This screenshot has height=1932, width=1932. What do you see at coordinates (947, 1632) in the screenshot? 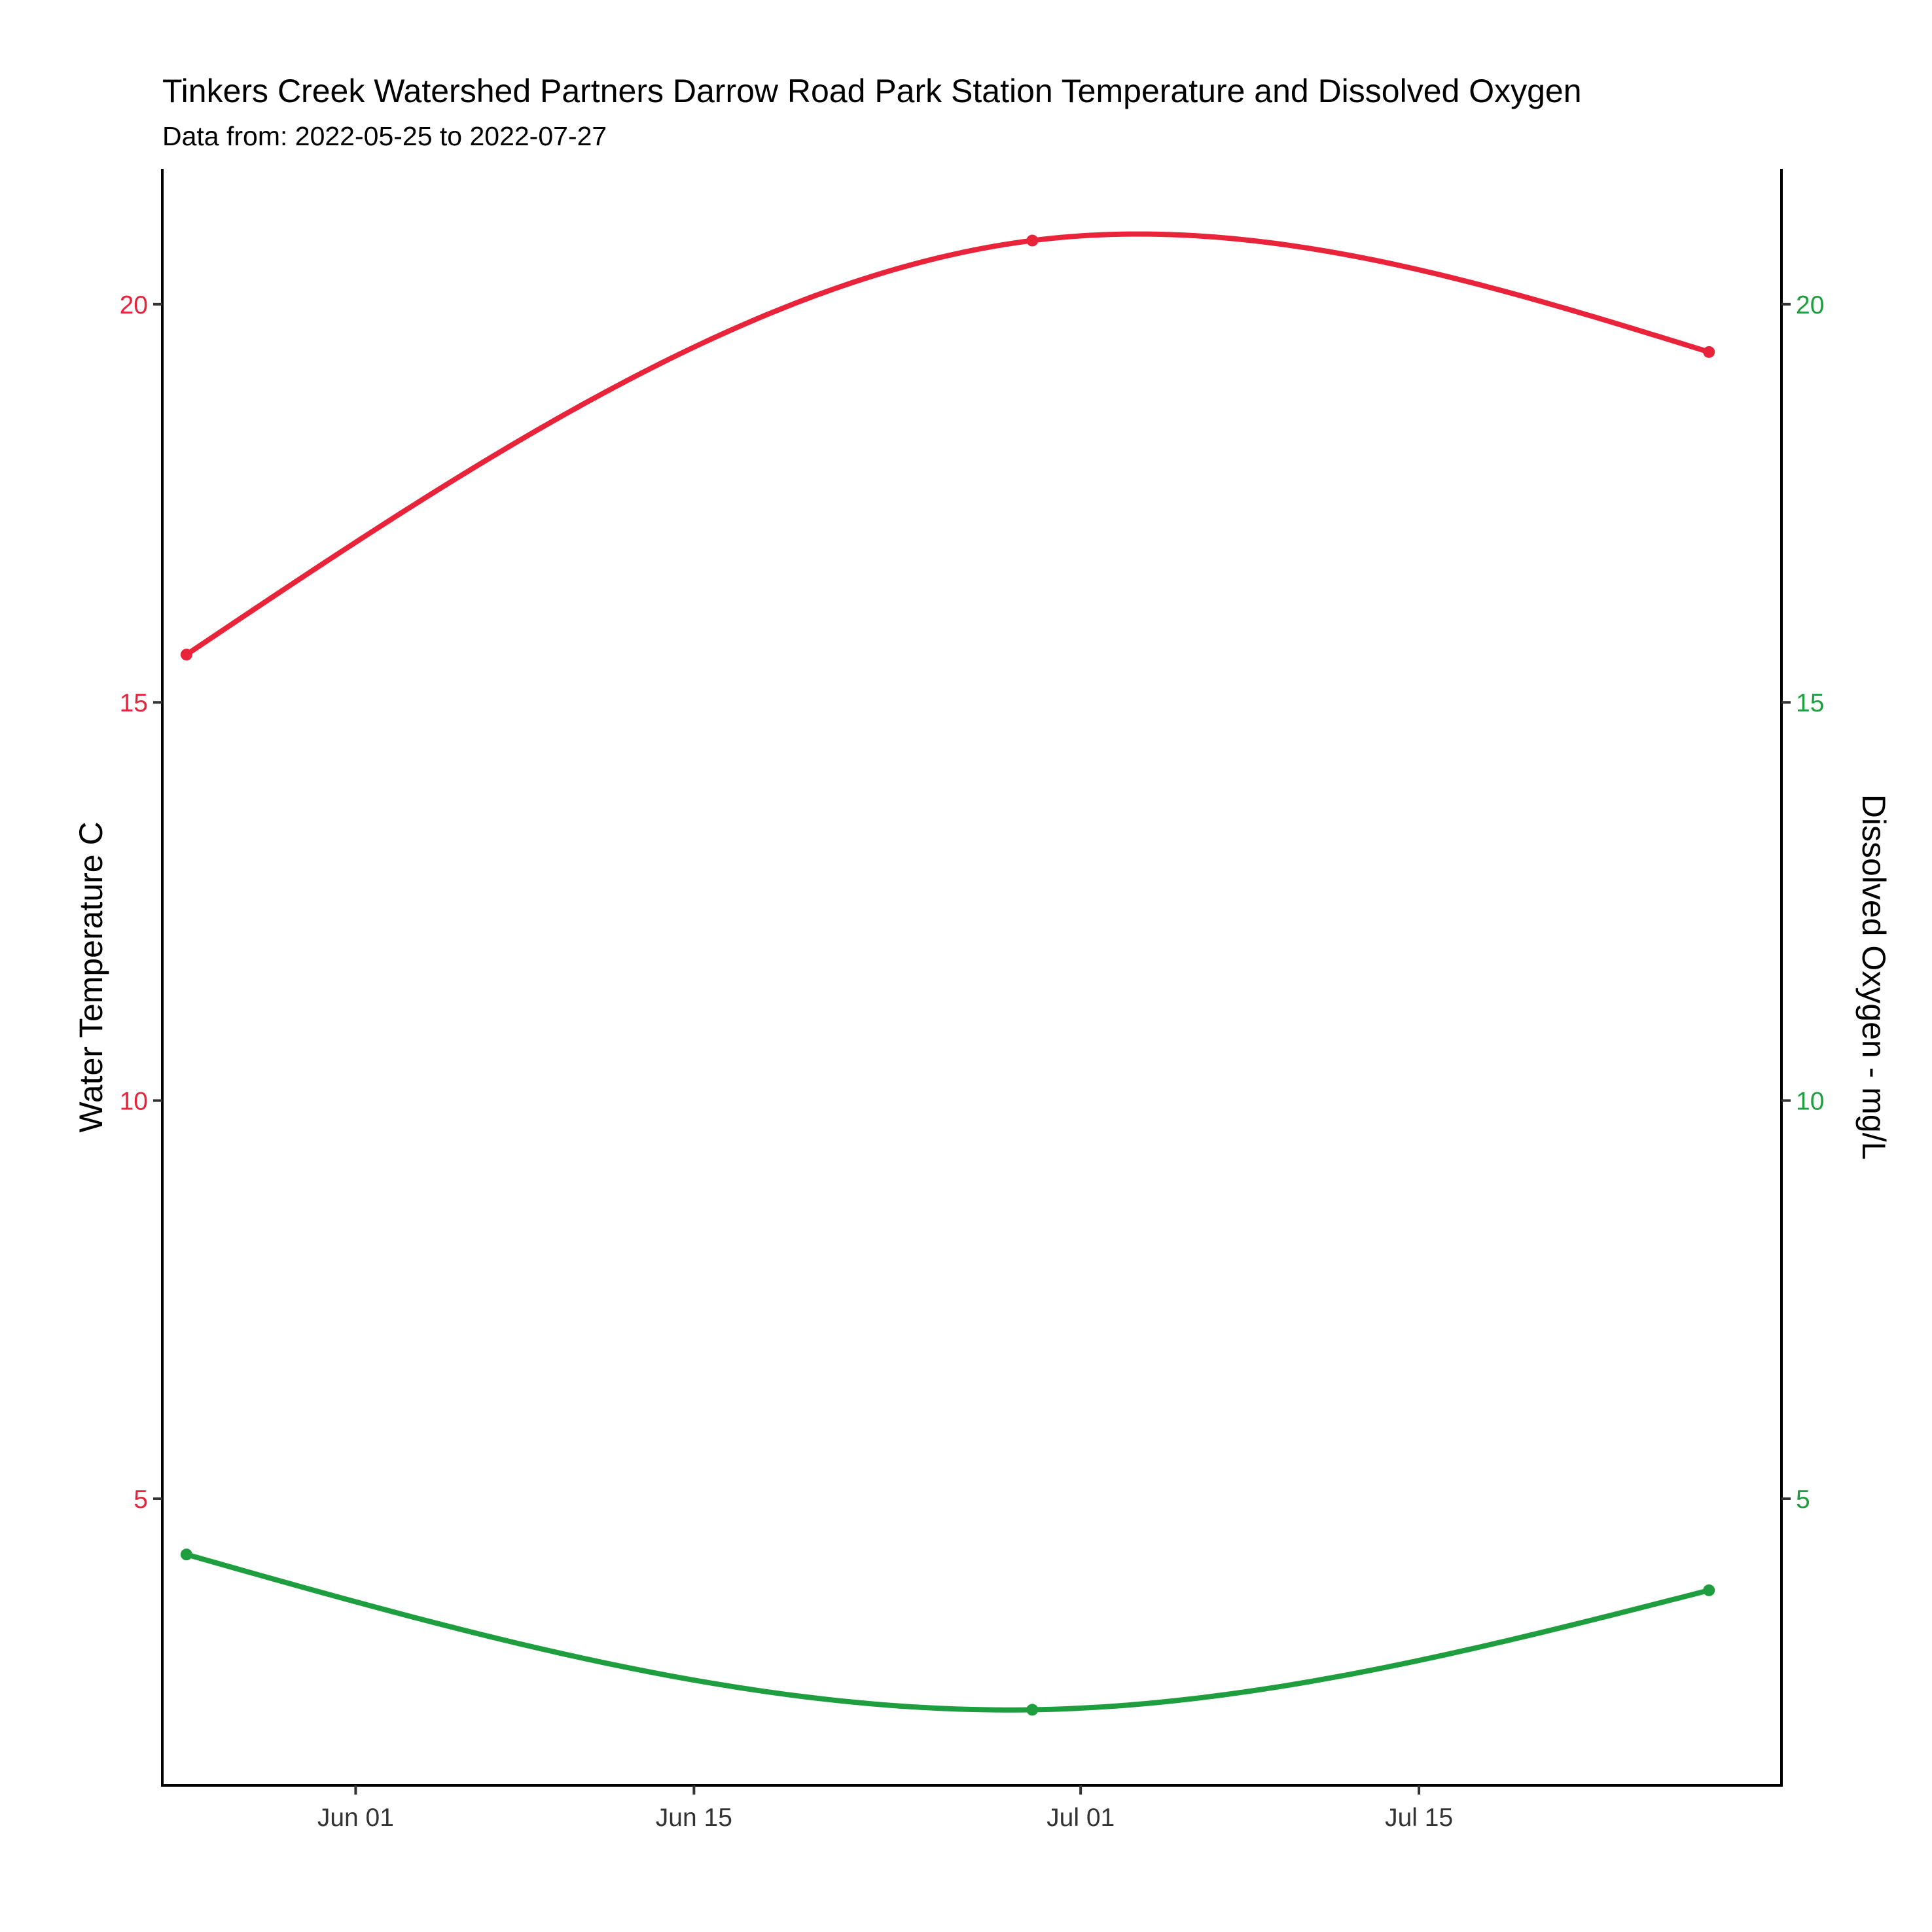
I see `series-line-dissolved-oxygen` at bounding box center [947, 1632].